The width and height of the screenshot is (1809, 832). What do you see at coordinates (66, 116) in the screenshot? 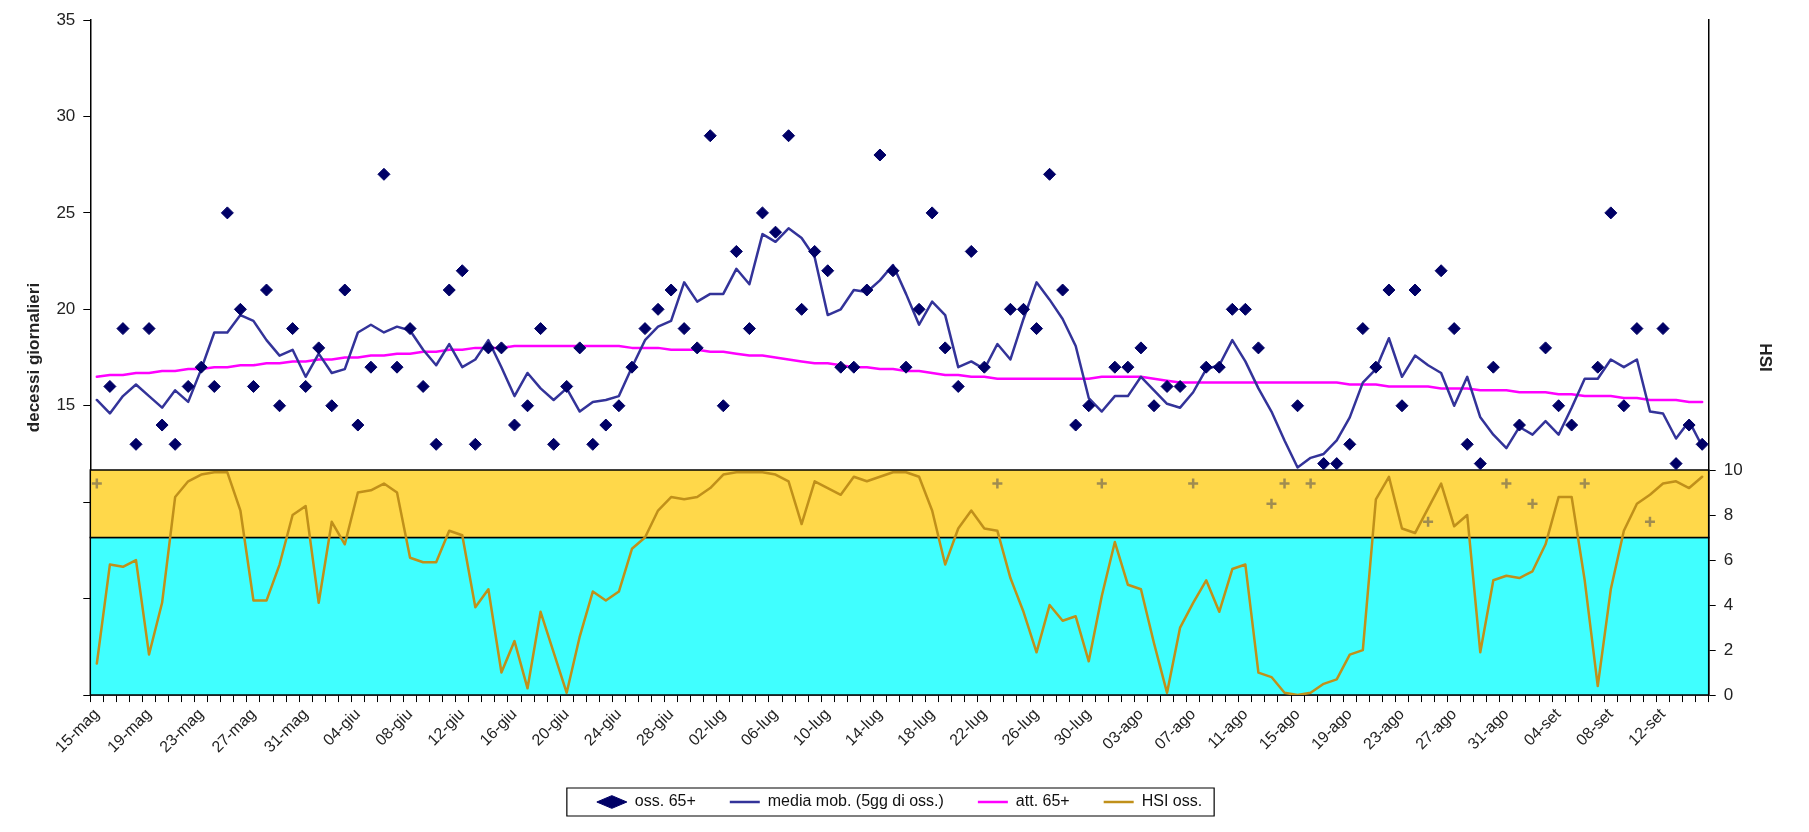
I see `y-tick-label: 30` at bounding box center [66, 116].